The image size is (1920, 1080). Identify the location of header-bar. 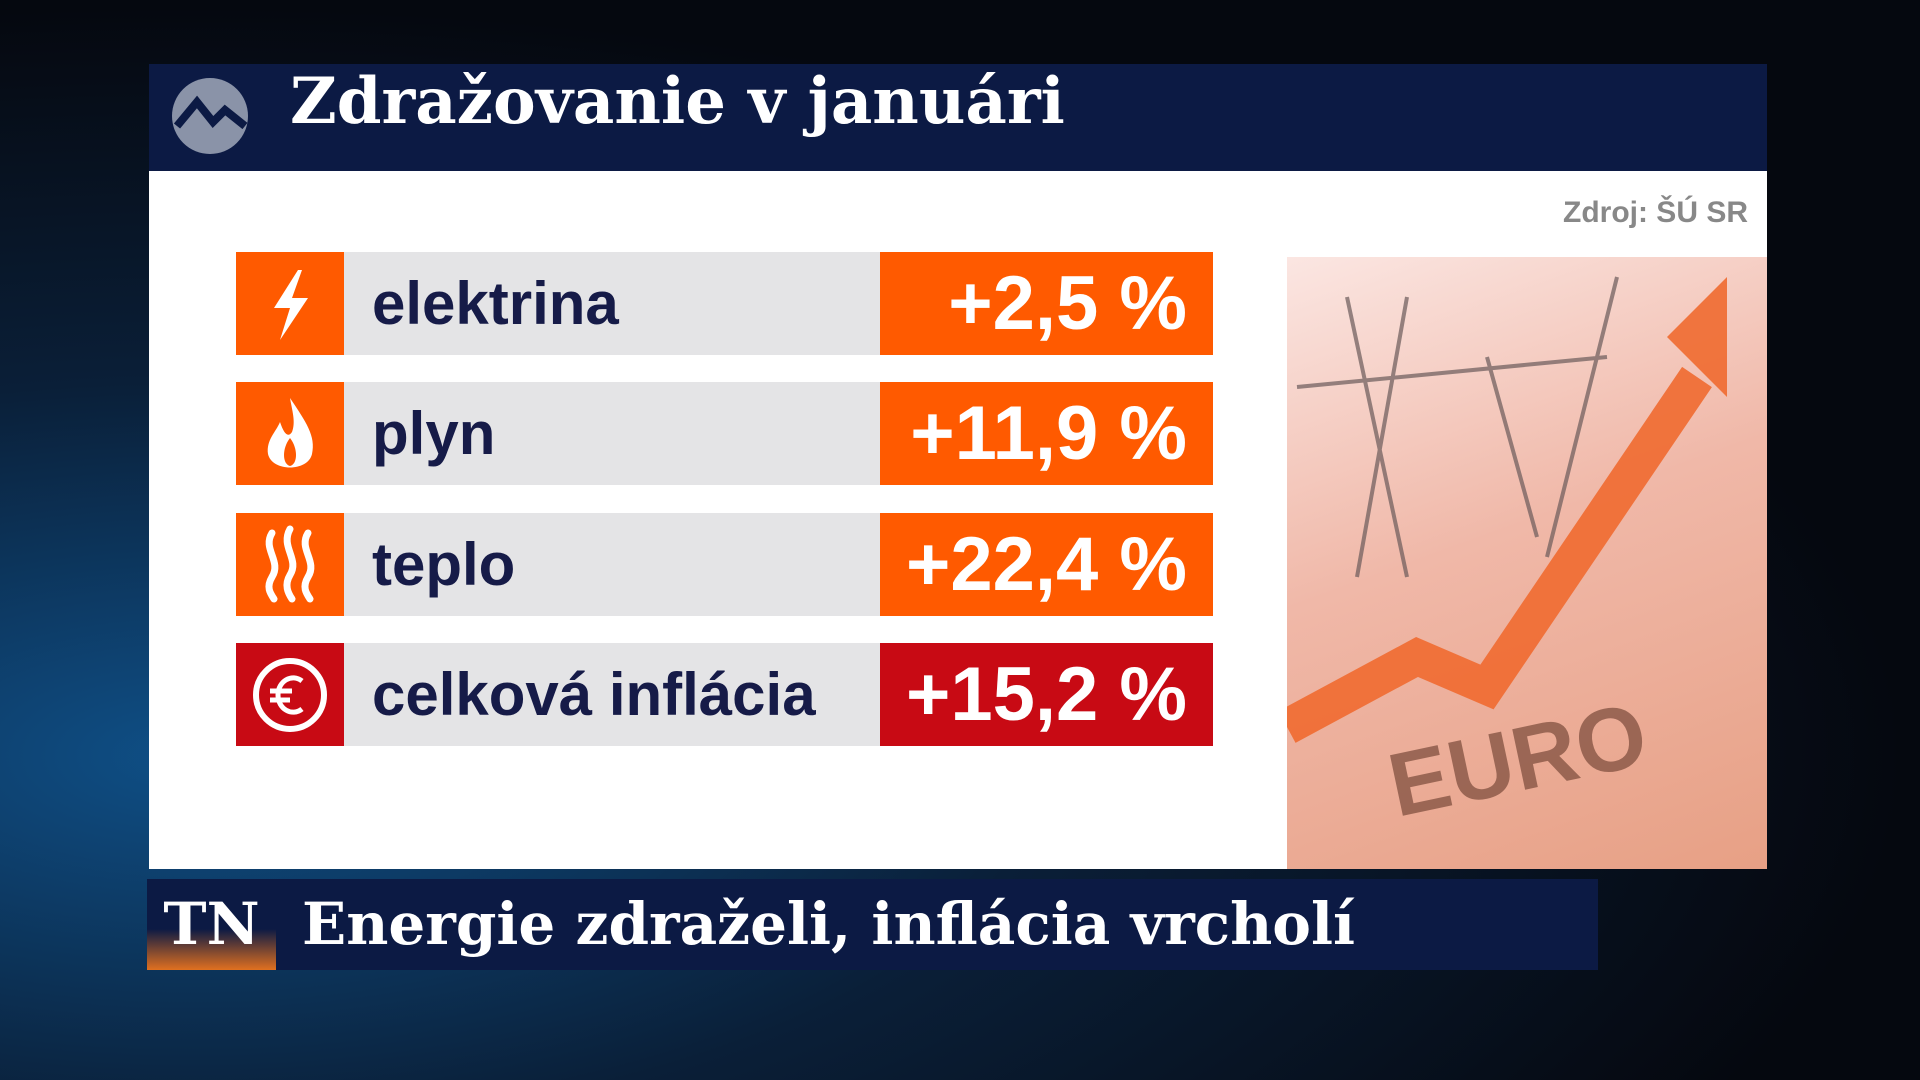
(958, 117).